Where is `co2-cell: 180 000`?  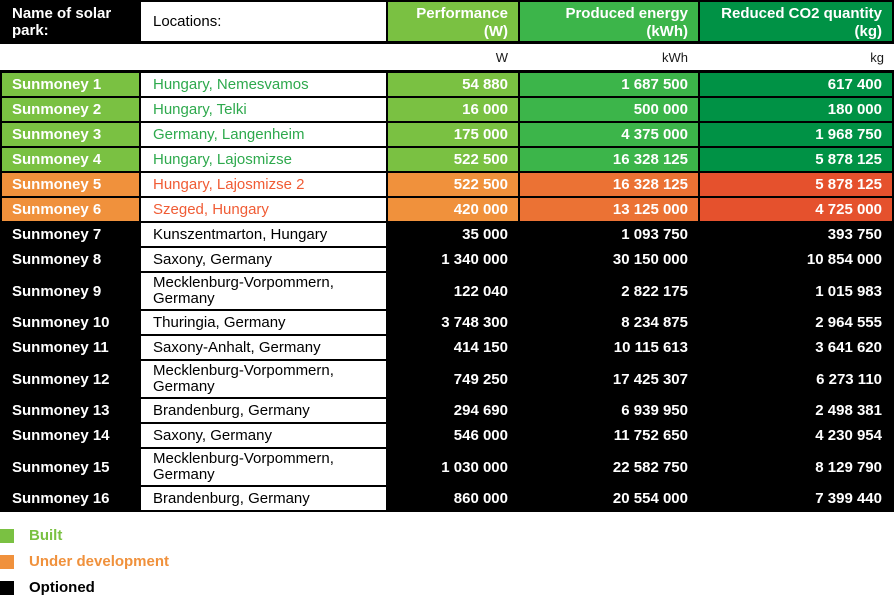 co2-cell: 180 000 is located at coordinates (797, 109).